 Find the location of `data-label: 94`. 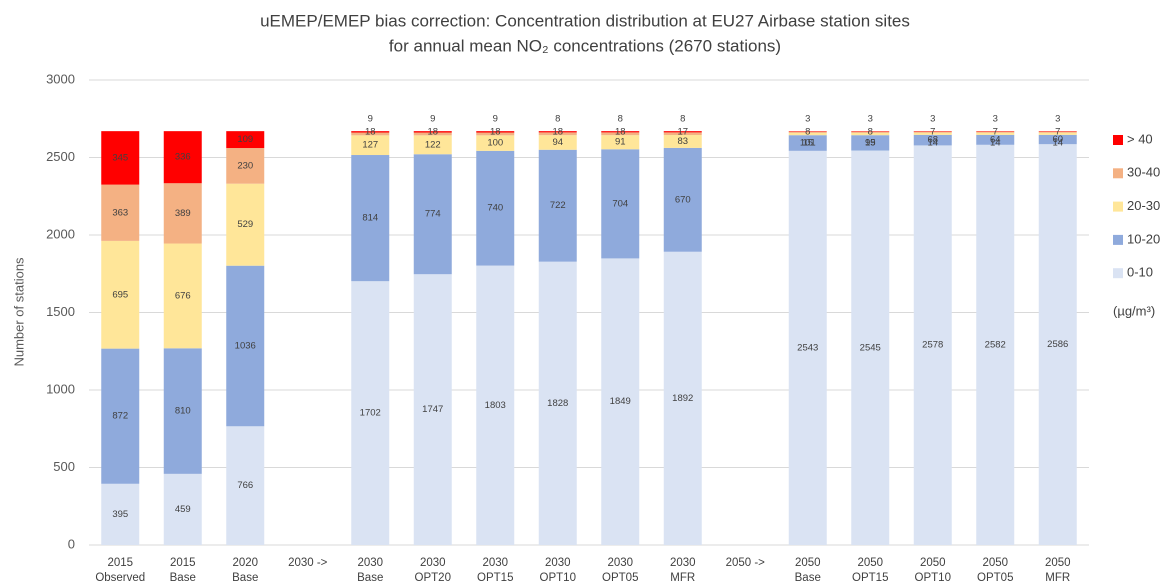

data-label: 94 is located at coordinates (557, 142).